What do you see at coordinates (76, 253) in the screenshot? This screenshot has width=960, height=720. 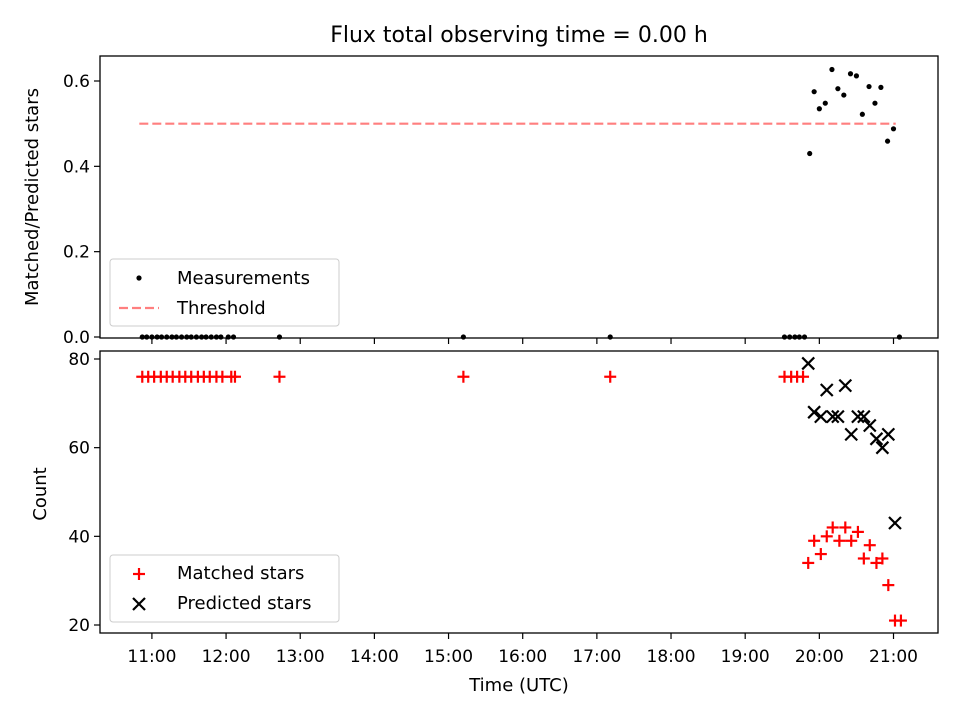 I see `ratio-y-tick-label: 0.2` at bounding box center [76, 253].